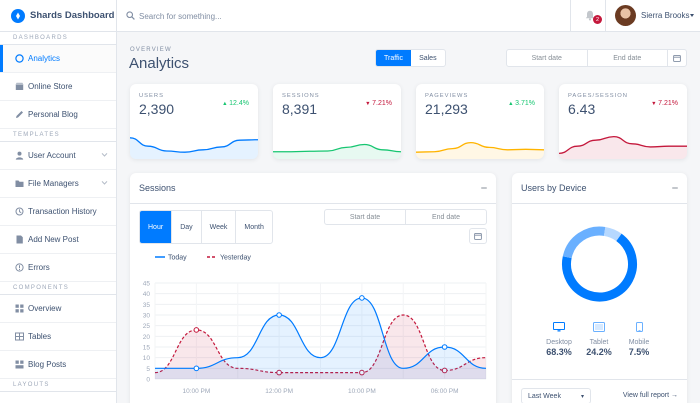  What do you see at coordinates (58, 385) in the screenshot?
I see `sidebar-section-title: LAYOUTS` at bounding box center [58, 385].